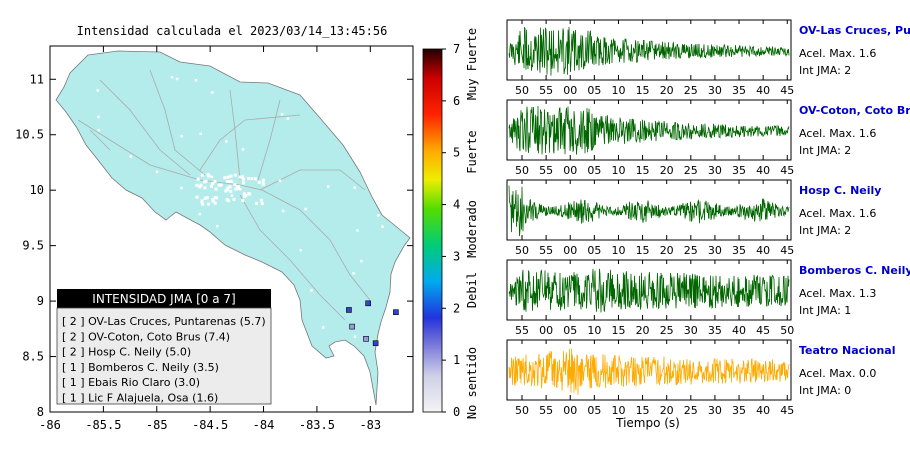  I want to click on map-x-tick-label: -83.5, so click(317, 425).